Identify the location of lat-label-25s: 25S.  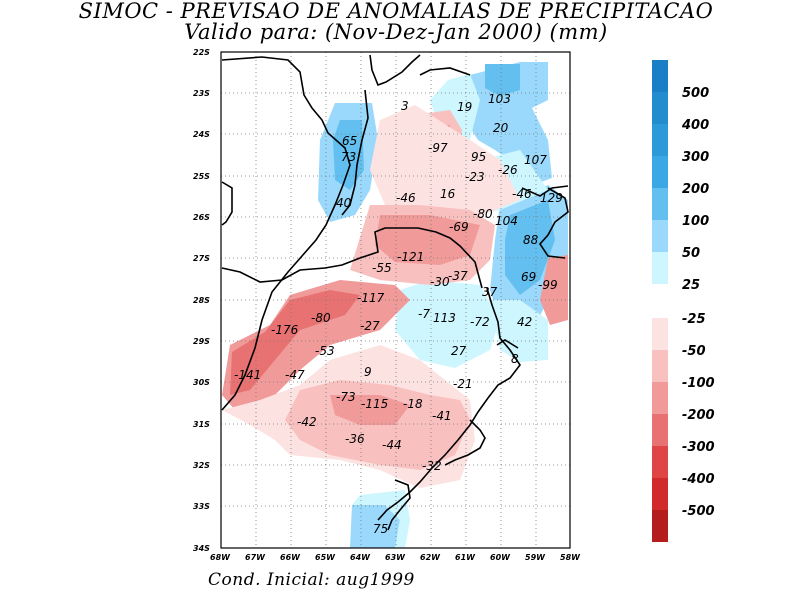
(201, 176).